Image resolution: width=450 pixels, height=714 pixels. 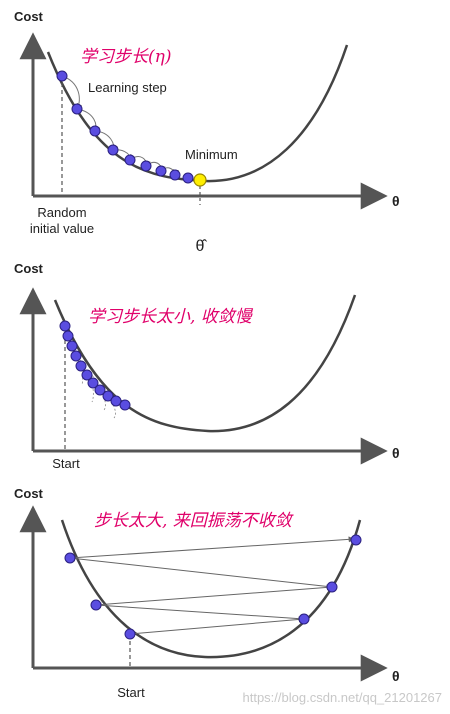 I want to click on overshoot-arrows, so click(x=212, y=585).